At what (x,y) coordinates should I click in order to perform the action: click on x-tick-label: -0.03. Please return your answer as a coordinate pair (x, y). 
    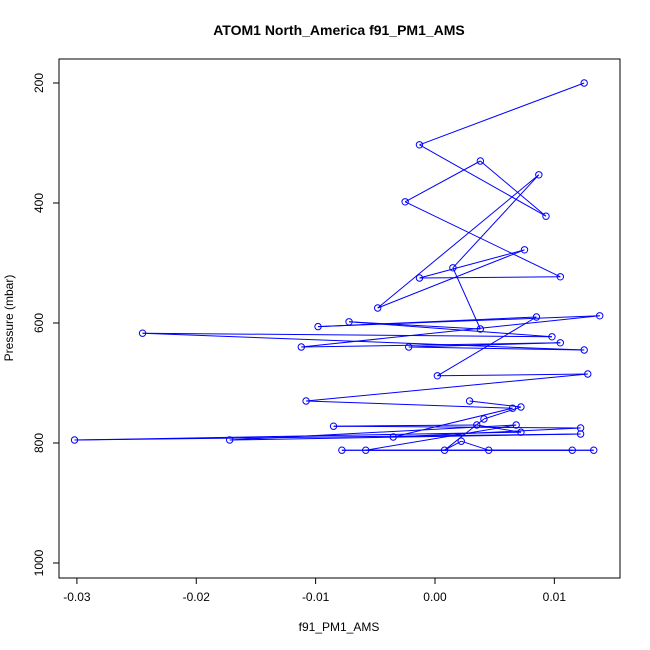
    Looking at the image, I should click on (77, 597).